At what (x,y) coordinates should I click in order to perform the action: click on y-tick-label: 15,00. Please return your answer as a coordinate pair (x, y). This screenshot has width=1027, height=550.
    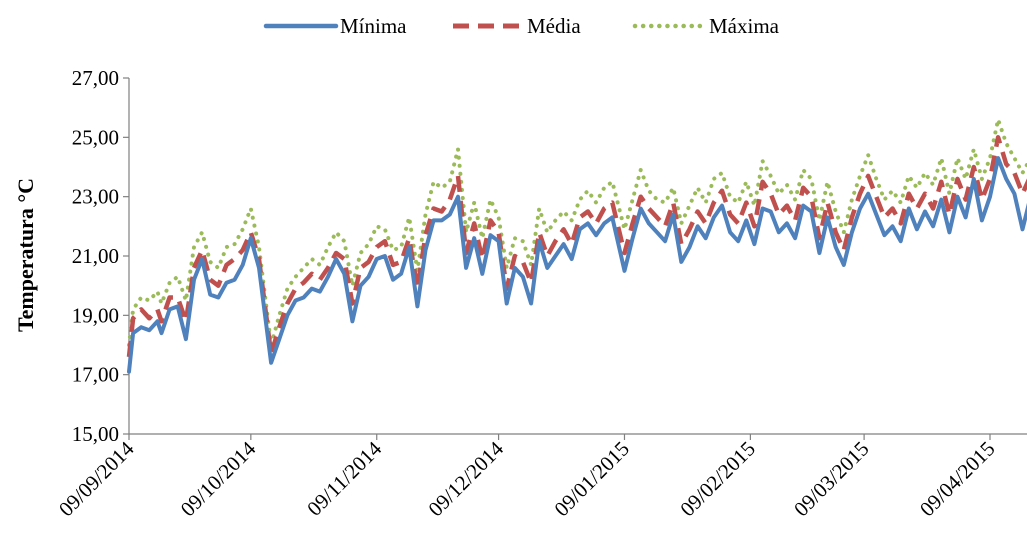
    Looking at the image, I should click on (95, 434).